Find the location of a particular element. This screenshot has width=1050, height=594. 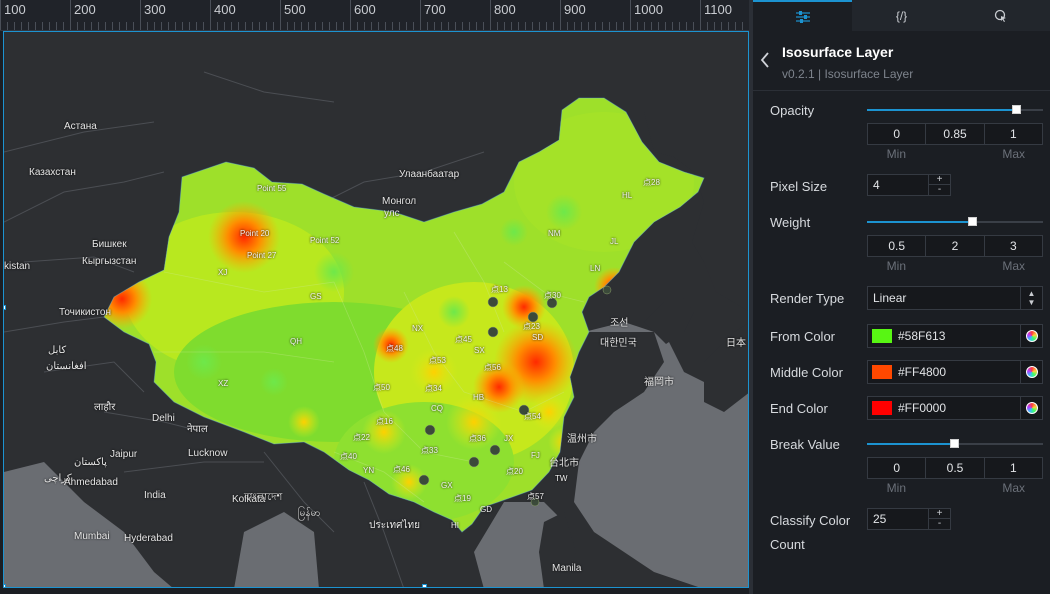

ruler-tick-label: 500 is located at coordinates (295, 9).